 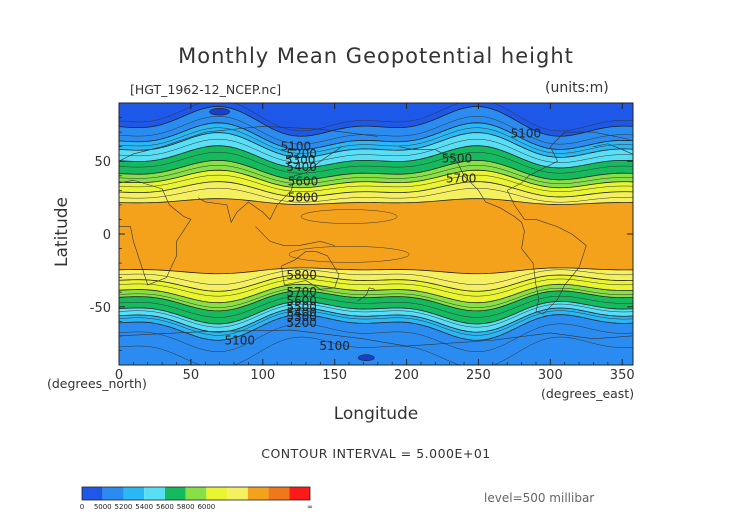 I want to click on colorbar-label: 5000, so click(x=103, y=507).